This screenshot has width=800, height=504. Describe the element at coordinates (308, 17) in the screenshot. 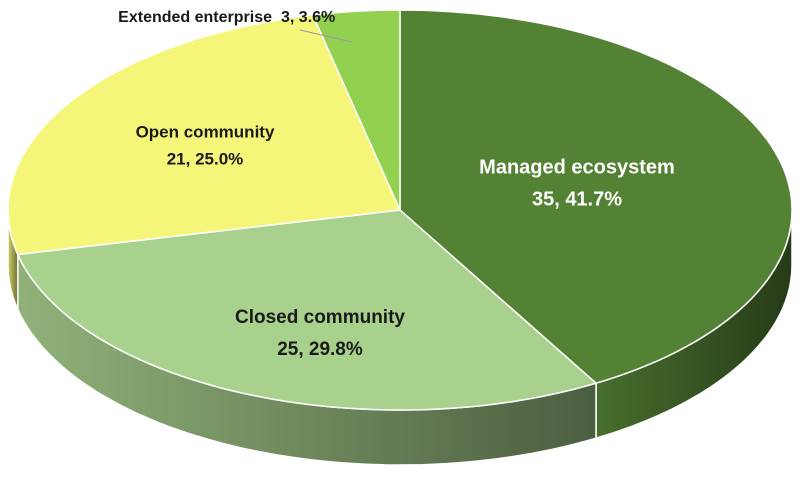

I see `value-label: 3, 3.6%` at that location.